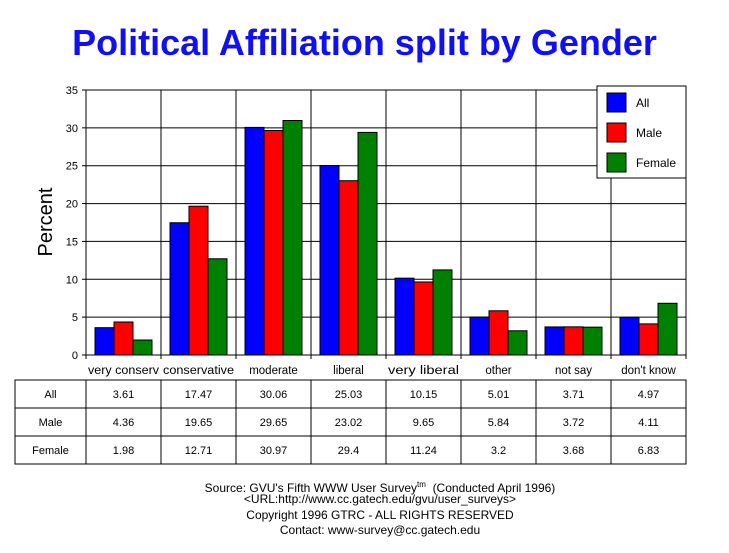 The height and width of the screenshot is (553, 729). What do you see at coordinates (72, 91) in the screenshot?
I see `y-tick-label: 35` at bounding box center [72, 91].